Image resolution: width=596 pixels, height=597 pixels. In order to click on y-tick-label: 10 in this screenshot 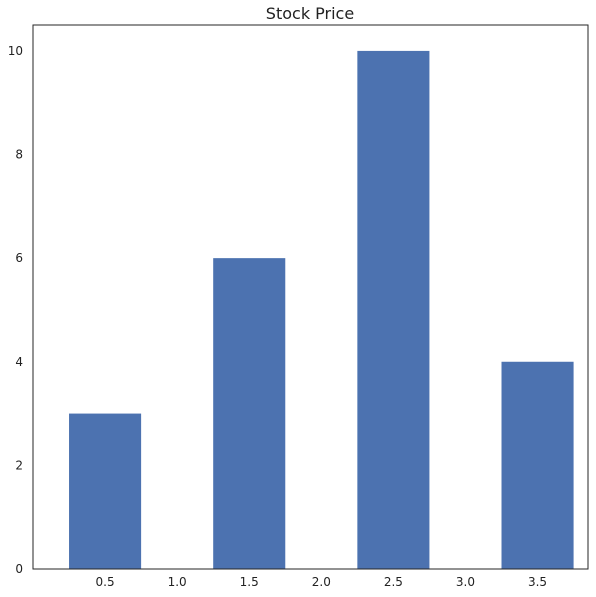, I will do `click(15, 51)`.